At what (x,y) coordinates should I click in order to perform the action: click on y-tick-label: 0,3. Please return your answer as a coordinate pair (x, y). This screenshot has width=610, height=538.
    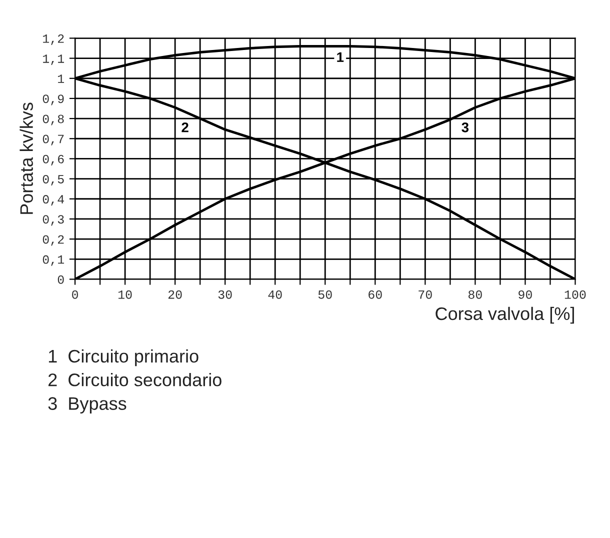
    Looking at the image, I should click on (53, 220).